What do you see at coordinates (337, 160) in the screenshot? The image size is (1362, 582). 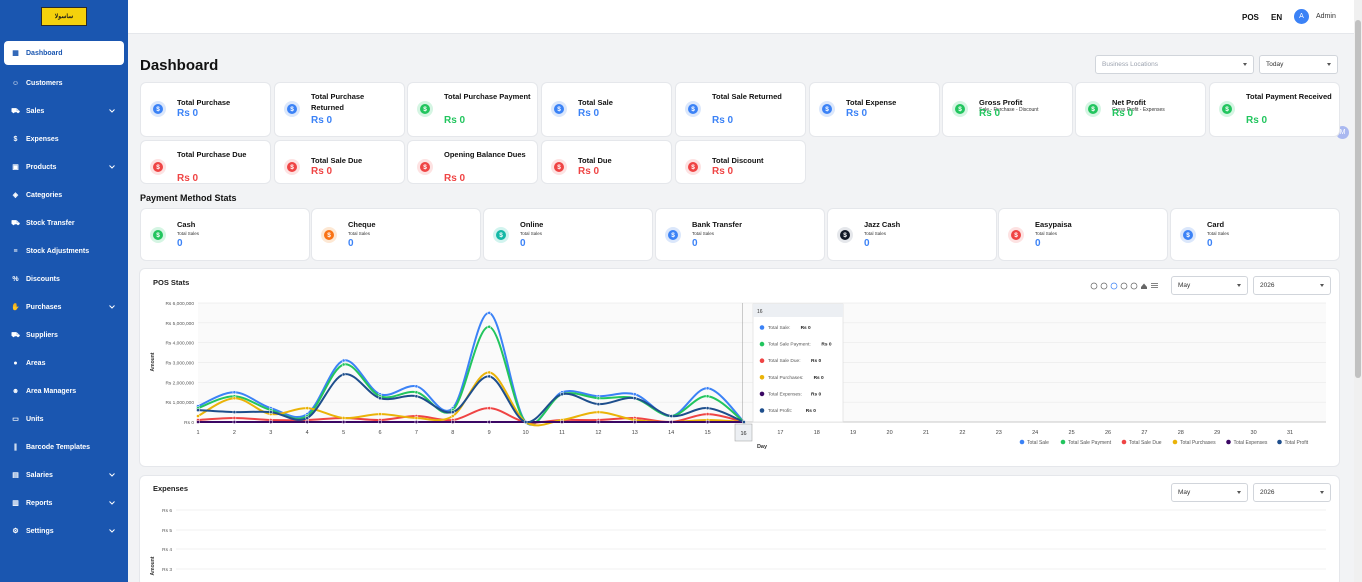 I see `stat-label: Total Sale Due` at bounding box center [337, 160].